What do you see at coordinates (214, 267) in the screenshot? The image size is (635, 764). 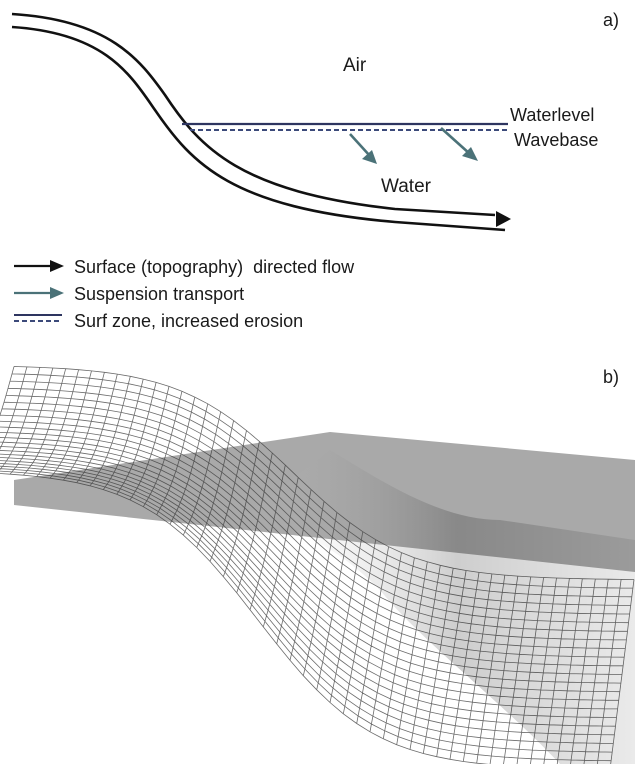 I see `legend-text-surface-flow: Surface (topography) directed flow` at bounding box center [214, 267].